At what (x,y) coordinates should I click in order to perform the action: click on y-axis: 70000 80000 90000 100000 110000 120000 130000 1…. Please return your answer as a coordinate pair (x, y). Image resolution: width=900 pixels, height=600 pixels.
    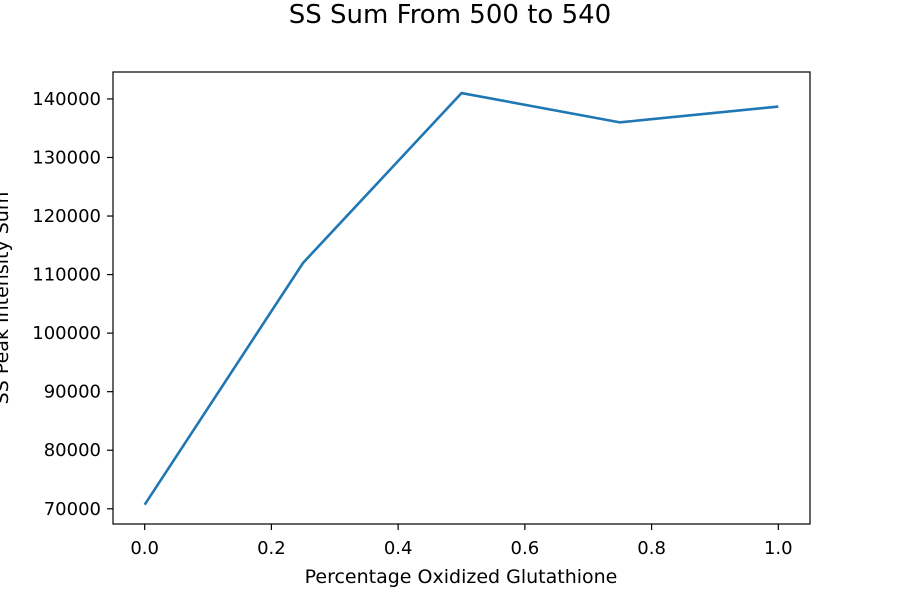
    Looking at the image, I should click on (72, 304).